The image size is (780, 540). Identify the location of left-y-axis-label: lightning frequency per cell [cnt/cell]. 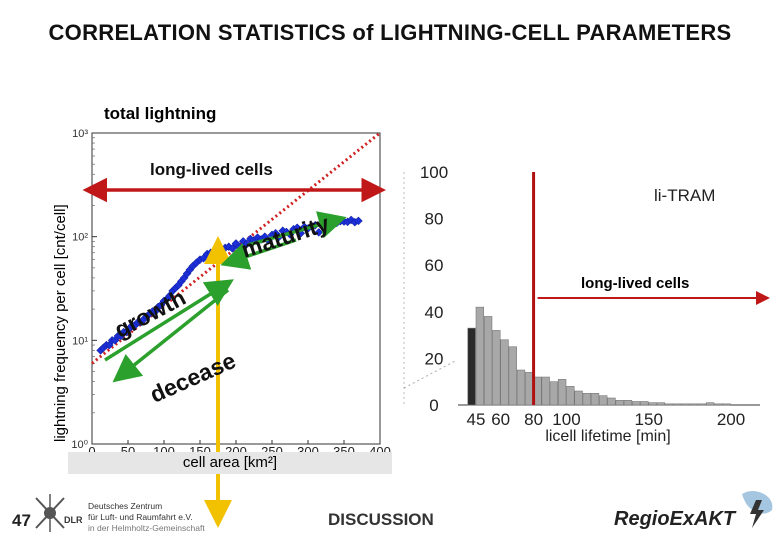
(60, 323).